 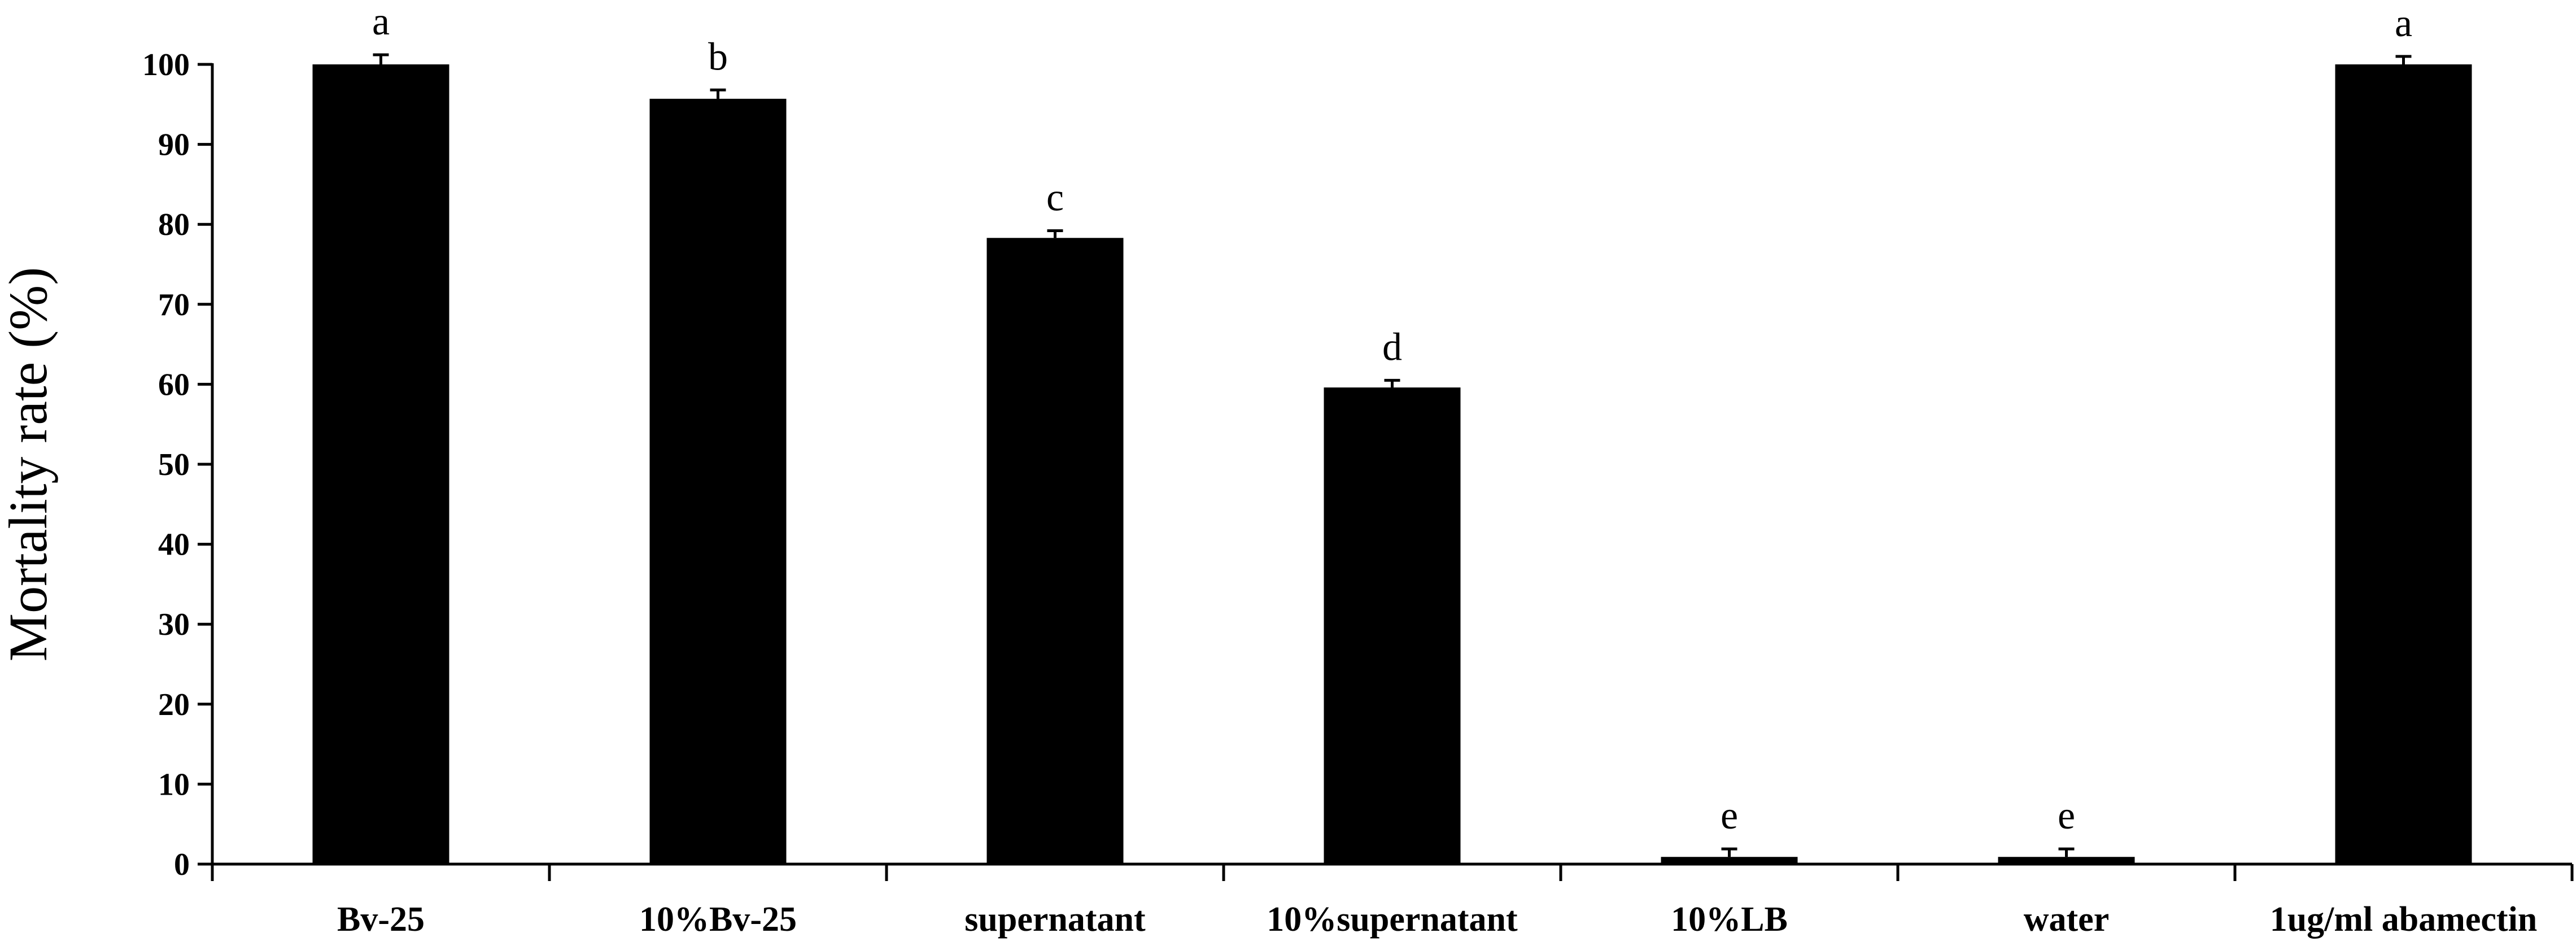 I want to click on y-tick-label: 60, so click(x=174, y=384).